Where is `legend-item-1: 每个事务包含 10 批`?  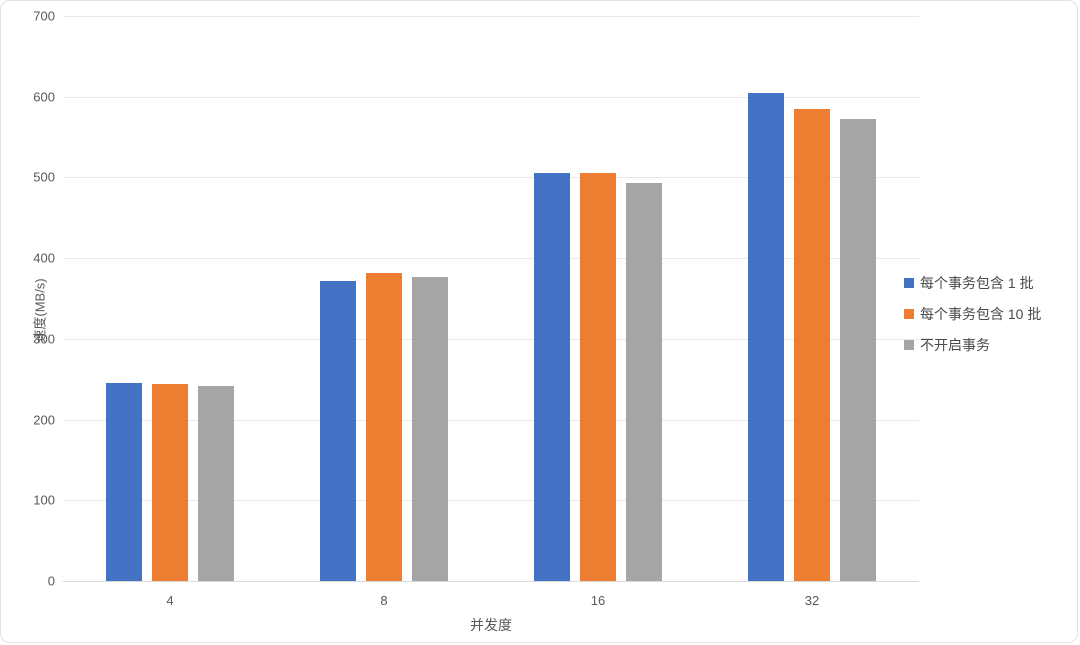
legend-item-1: 每个事务包含 10 批 is located at coordinates (972, 314).